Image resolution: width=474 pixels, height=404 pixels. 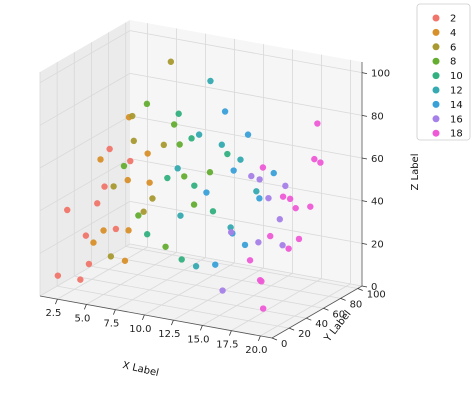 I want to click on z-axis-label: Z Label, so click(x=415, y=171).